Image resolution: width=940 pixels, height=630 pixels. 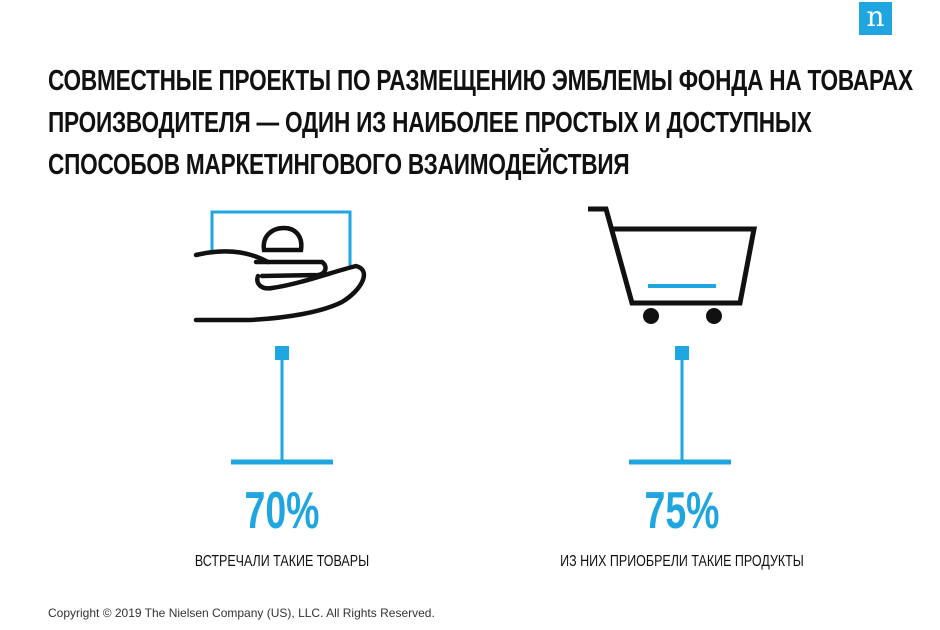 What do you see at coordinates (680, 405) in the screenshot?
I see `connector-right` at bounding box center [680, 405].